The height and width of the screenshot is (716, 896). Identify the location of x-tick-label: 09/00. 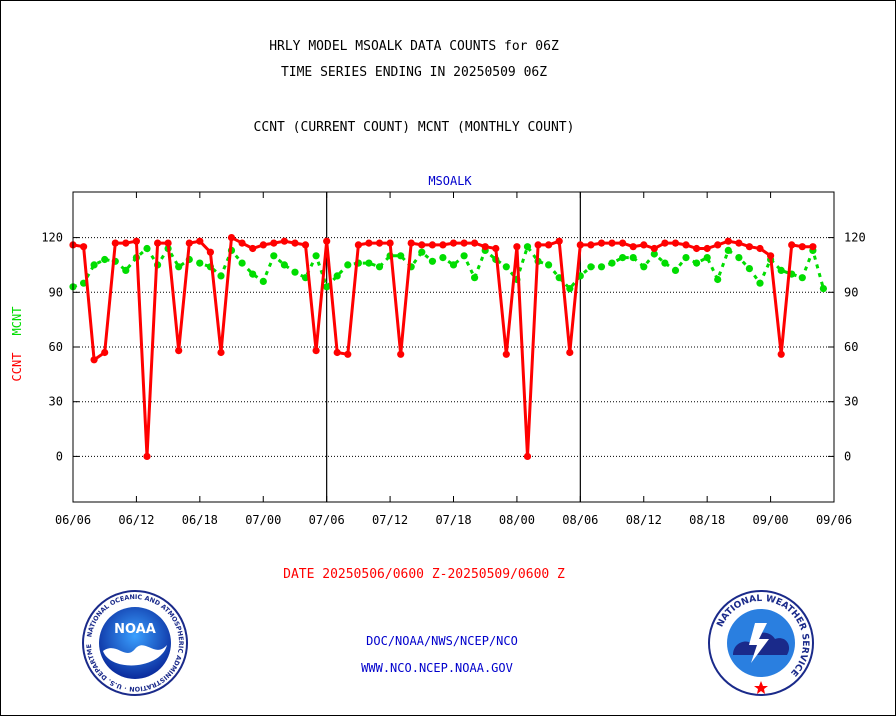
(771, 520).